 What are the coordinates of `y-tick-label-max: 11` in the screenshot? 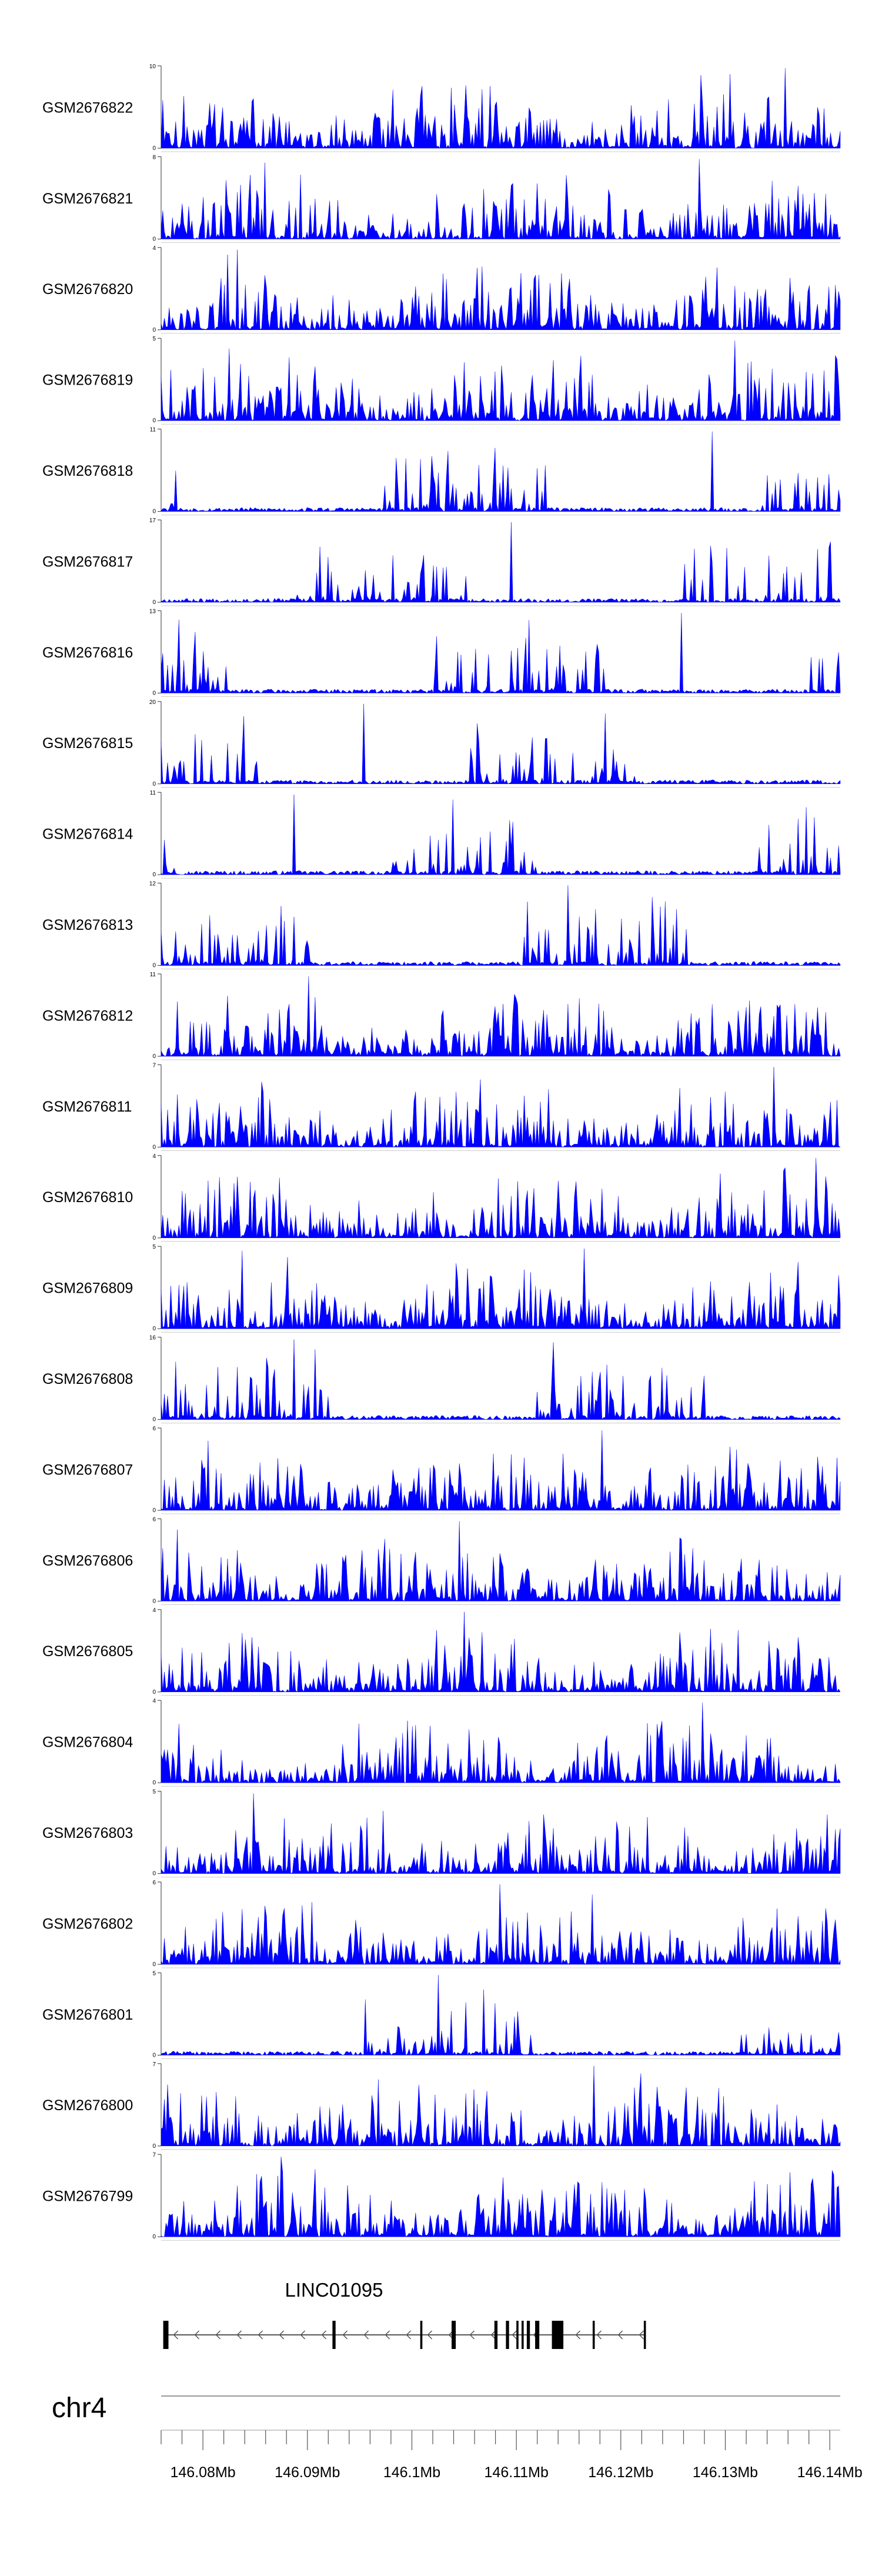 It's located at (153, 430).